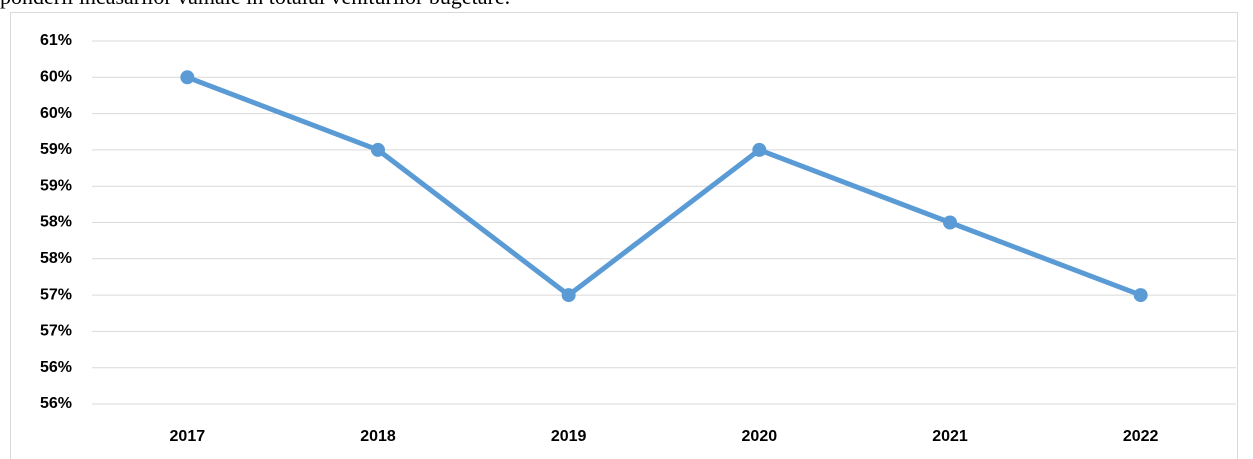  I want to click on x-tick-label: 2019, so click(569, 436).